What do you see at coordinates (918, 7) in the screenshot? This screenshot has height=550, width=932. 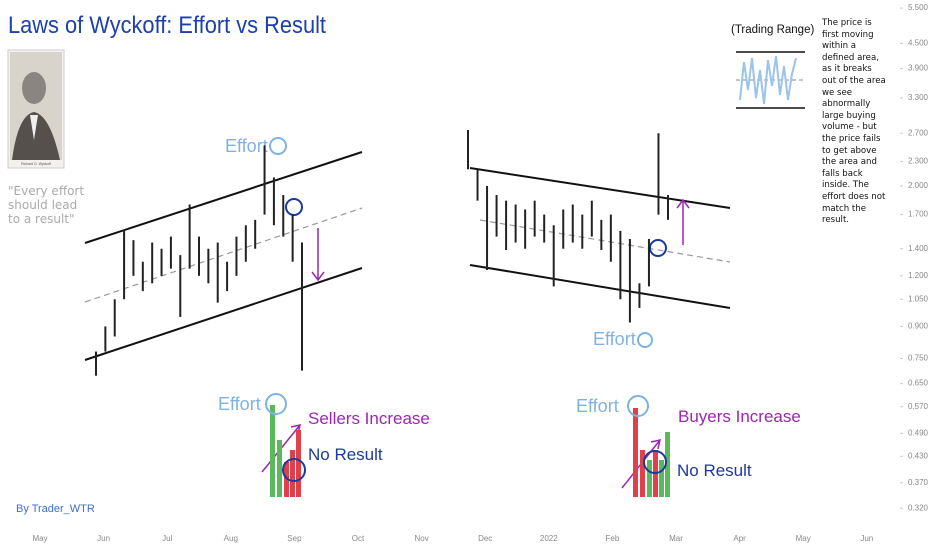 I see `y-tick-label: 5.500` at bounding box center [918, 7].